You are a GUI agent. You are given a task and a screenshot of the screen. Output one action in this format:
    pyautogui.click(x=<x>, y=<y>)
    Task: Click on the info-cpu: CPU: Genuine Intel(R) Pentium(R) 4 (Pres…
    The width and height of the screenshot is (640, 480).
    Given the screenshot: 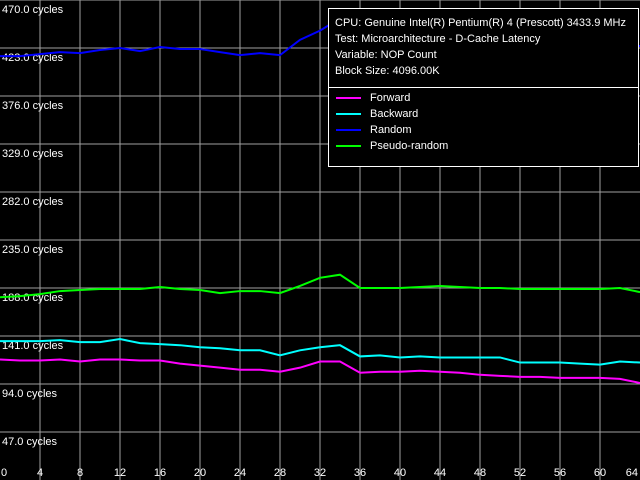 What is the action you would take?
    pyautogui.click(x=480, y=23)
    